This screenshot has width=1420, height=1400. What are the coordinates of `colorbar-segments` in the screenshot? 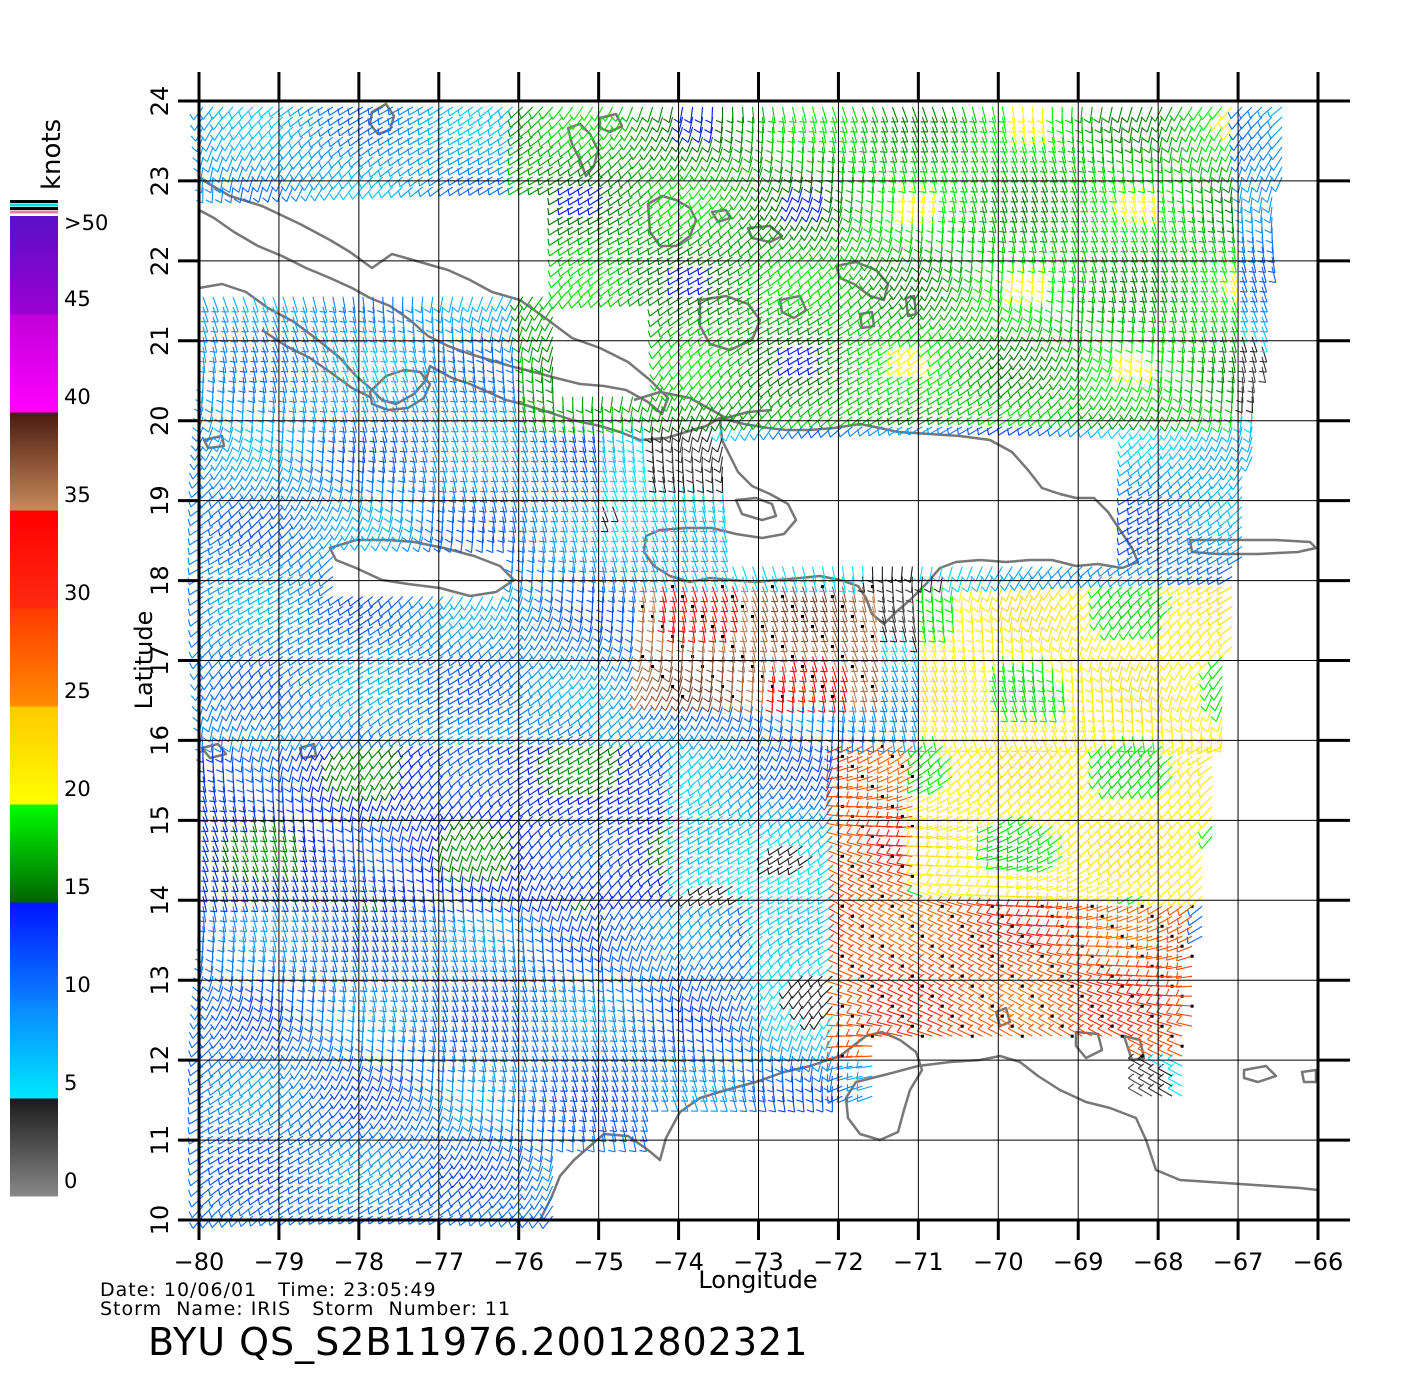 It's located at (34, 706).